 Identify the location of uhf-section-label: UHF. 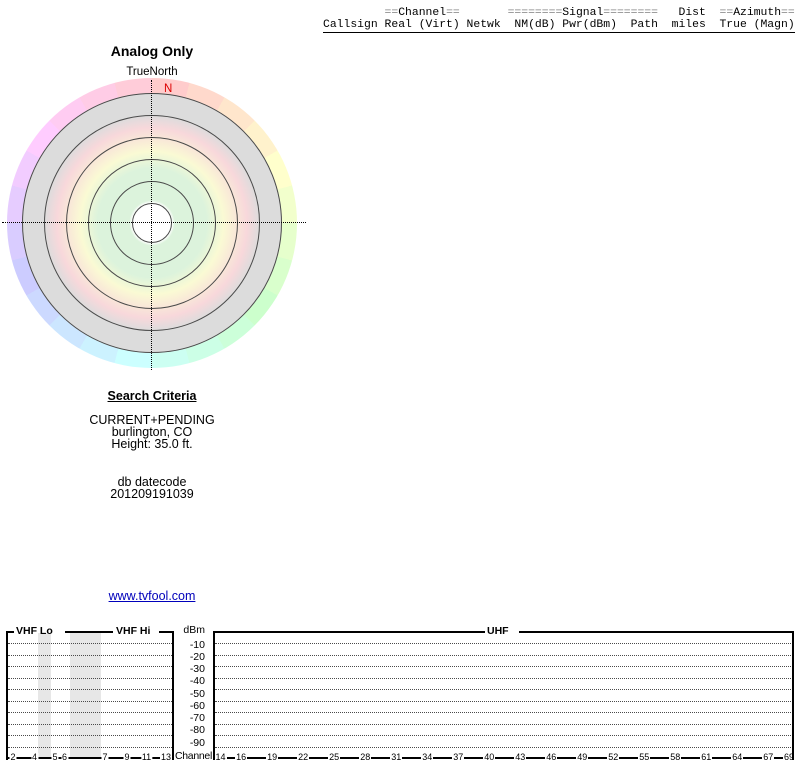
(498, 630).